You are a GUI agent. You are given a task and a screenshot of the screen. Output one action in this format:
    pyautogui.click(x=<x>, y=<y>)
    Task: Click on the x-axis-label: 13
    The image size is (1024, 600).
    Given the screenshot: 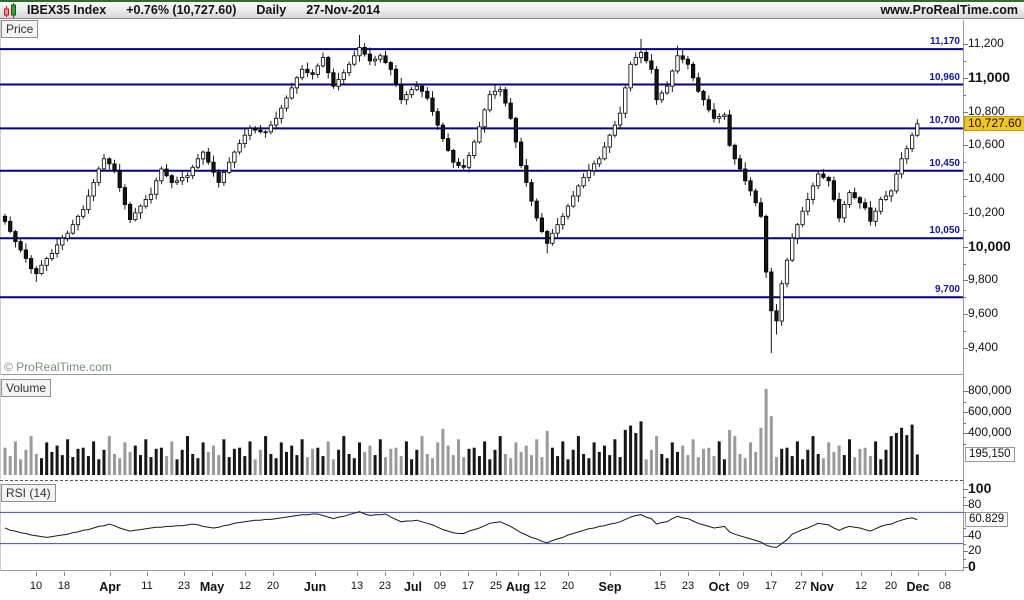 What is the action you would take?
    pyautogui.click(x=357, y=586)
    